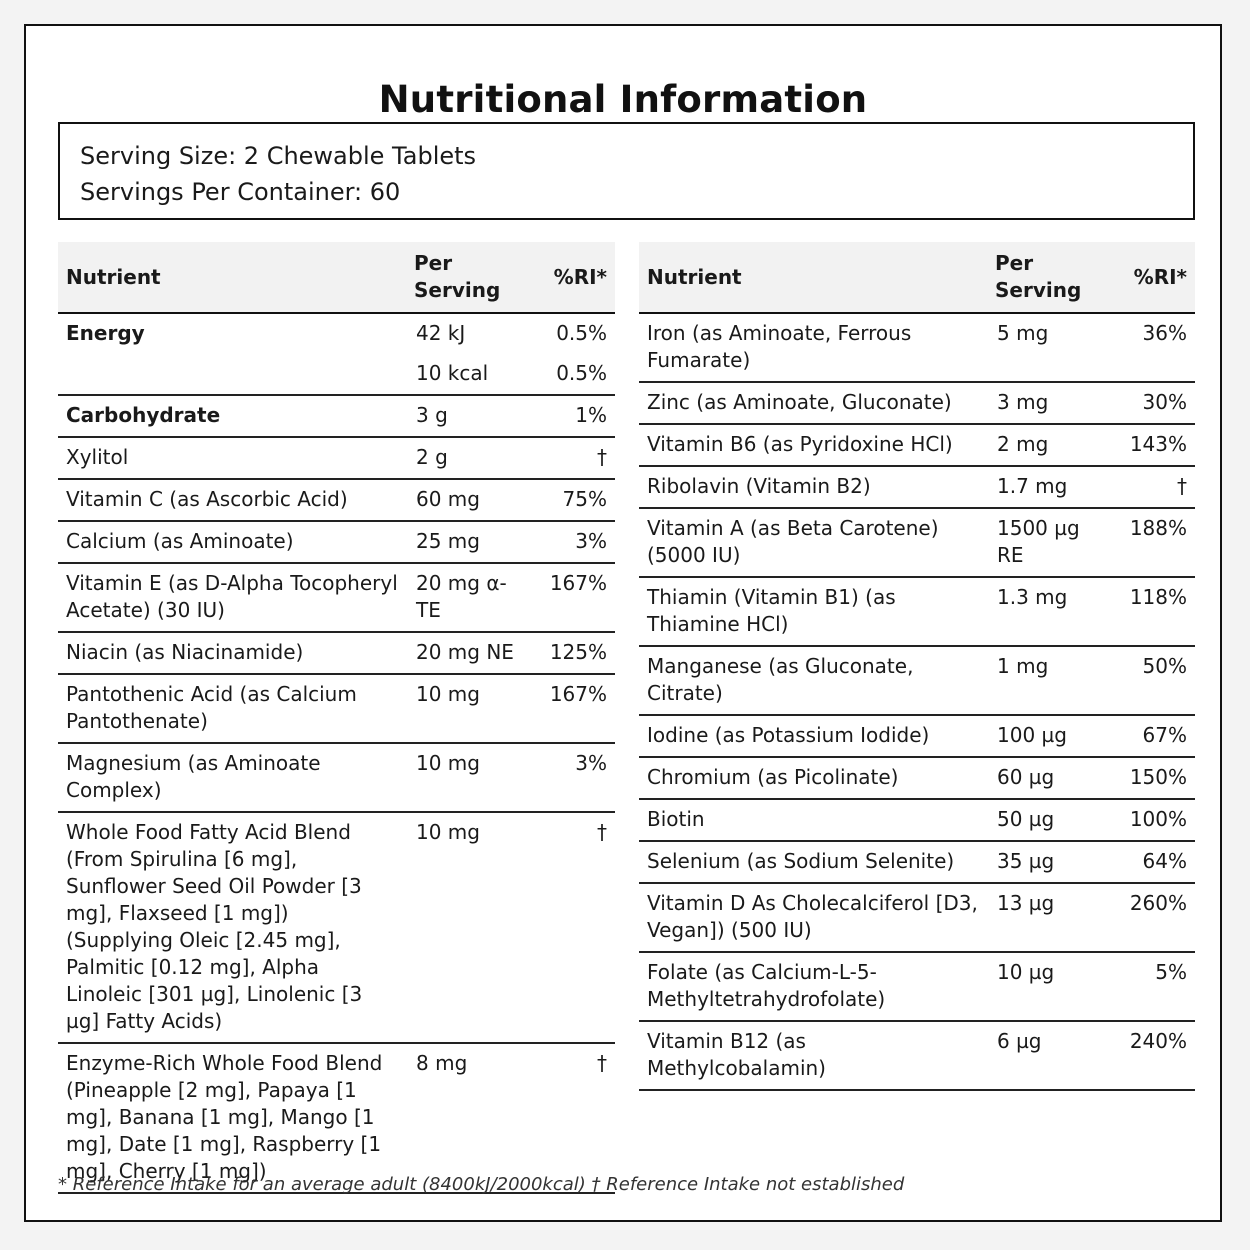  I want to click on nutrient-amount: 8 mg, so click(469, 1118).